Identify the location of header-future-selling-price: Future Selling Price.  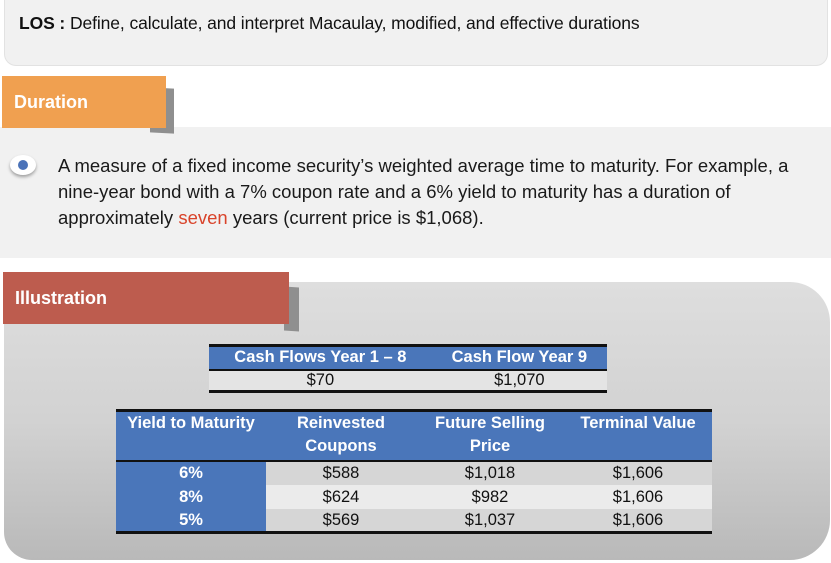
(490, 435).